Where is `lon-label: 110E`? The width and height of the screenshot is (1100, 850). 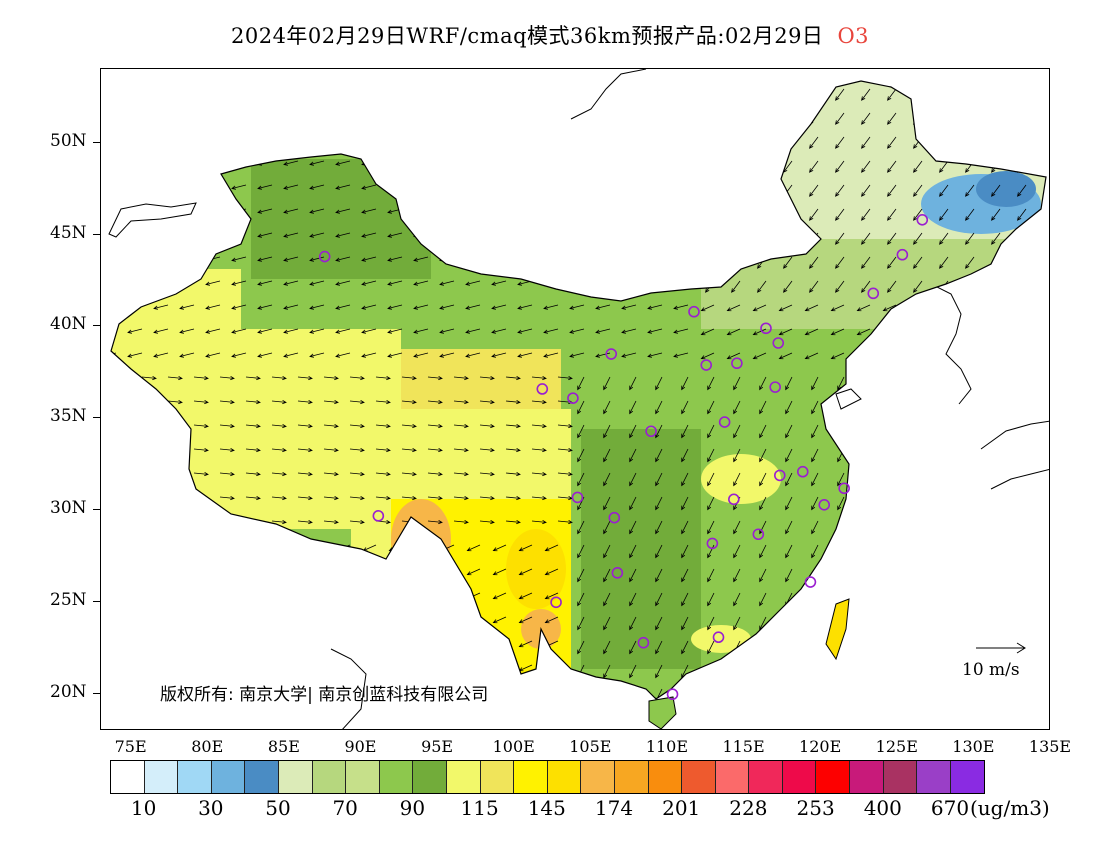
lon-label: 110E is located at coordinates (667, 746).